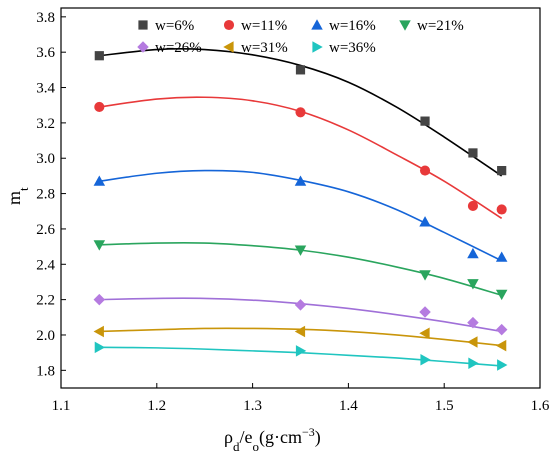  What do you see at coordinates (61, 406) in the screenshot?
I see `x-tick-label: 1.1` at bounding box center [61, 406].